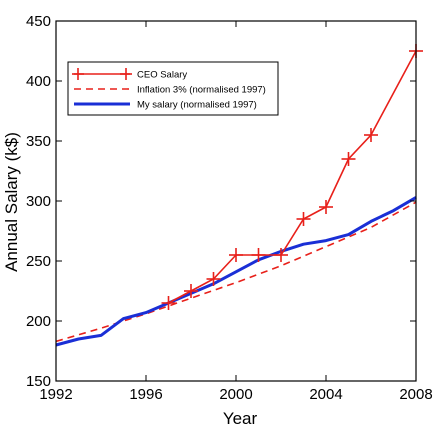 This screenshot has width=436, height=432. Describe the element at coordinates (145, 394) in the screenshot. I see `x-tick-label: 1996` at that location.